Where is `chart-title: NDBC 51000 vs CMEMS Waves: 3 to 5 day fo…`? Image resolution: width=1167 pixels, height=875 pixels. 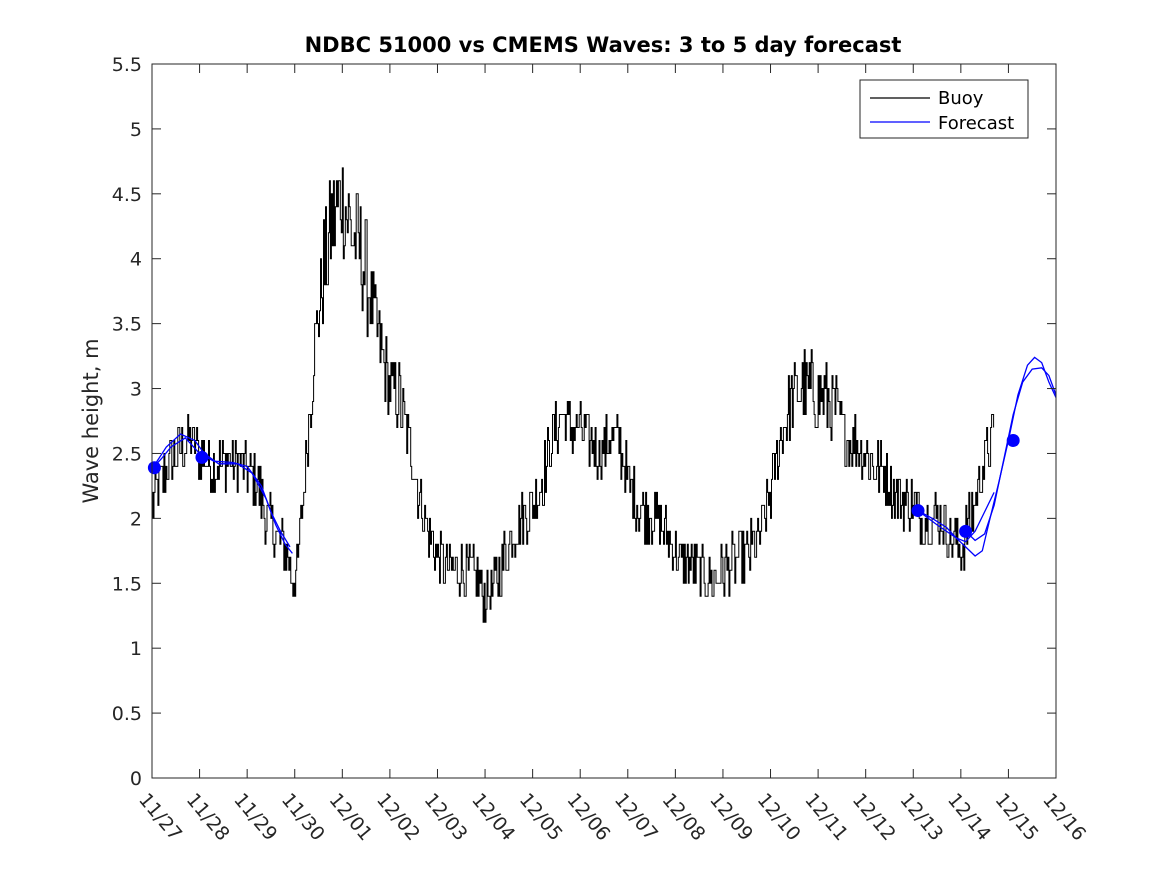
chart-title: NDBC 51000 vs CMEMS Waves: 3 to 5 day fo… is located at coordinates (603, 45).